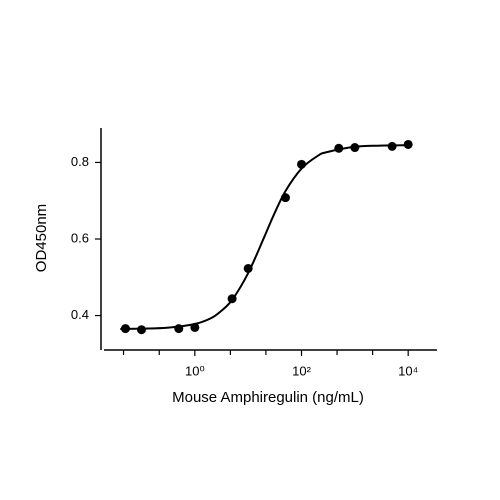  I want to click on y-axis-label: OD450nm, so click(41, 238).